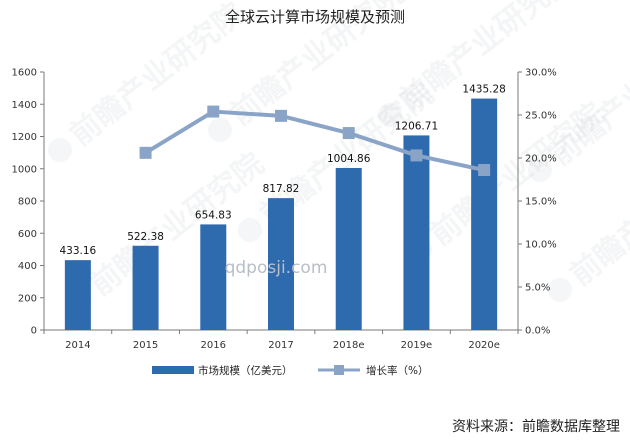  I want to click on bar-data-label: 522.38, so click(145, 237).